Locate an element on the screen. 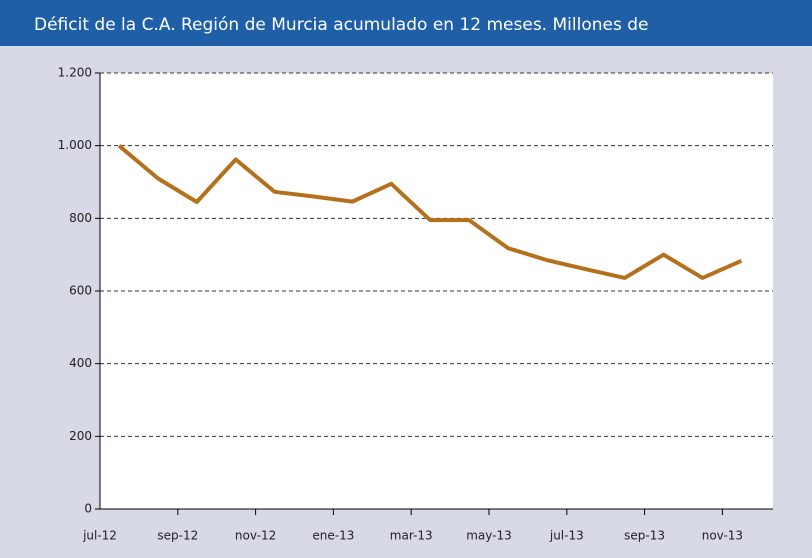  y-tick-label: 800 is located at coordinates (80, 218).